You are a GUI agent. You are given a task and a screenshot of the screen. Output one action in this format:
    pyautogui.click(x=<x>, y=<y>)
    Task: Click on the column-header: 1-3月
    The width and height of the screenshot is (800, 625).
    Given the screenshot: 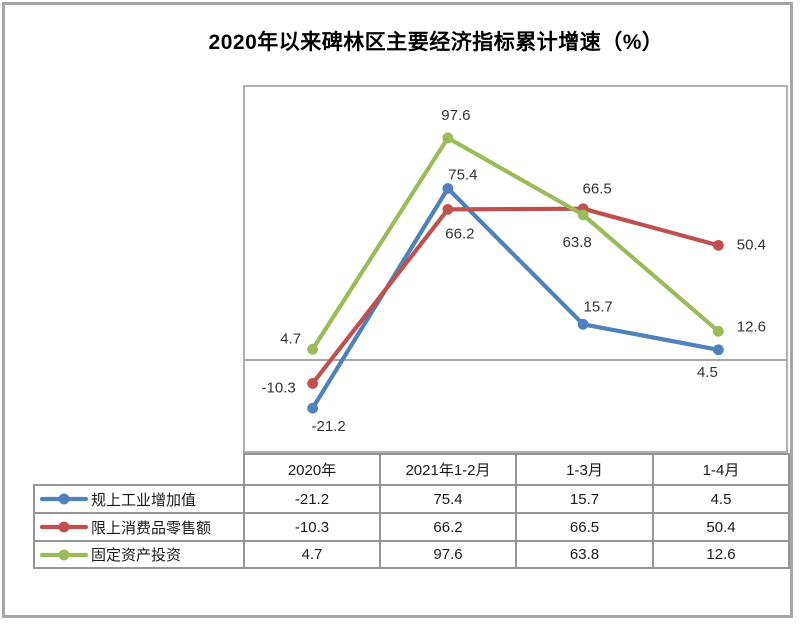 What is the action you would take?
    pyautogui.click(x=584, y=469)
    